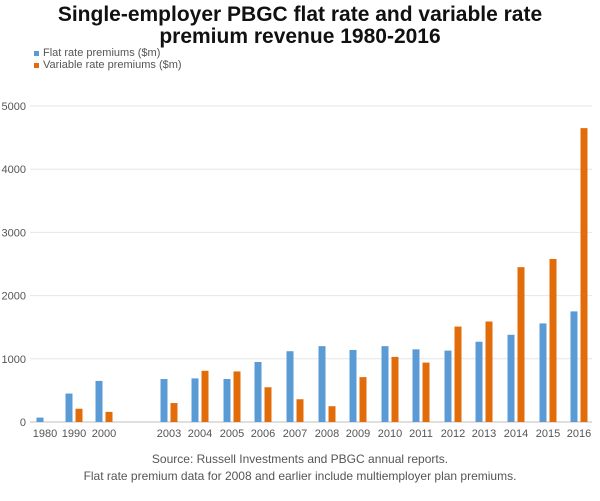 The height and width of the screenshot is (501, 600). Describe the element at coordinates (390, 434) in the screenshot. I see `x-tick-label: 2010` at that location.